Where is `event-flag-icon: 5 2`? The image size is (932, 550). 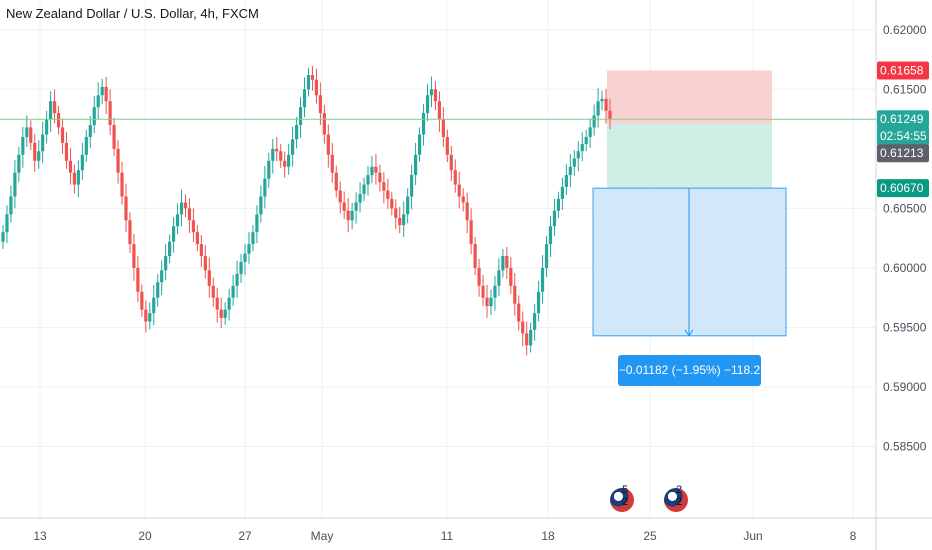 event-flag-icon: 5 2 is located at coordinates (625, 499).